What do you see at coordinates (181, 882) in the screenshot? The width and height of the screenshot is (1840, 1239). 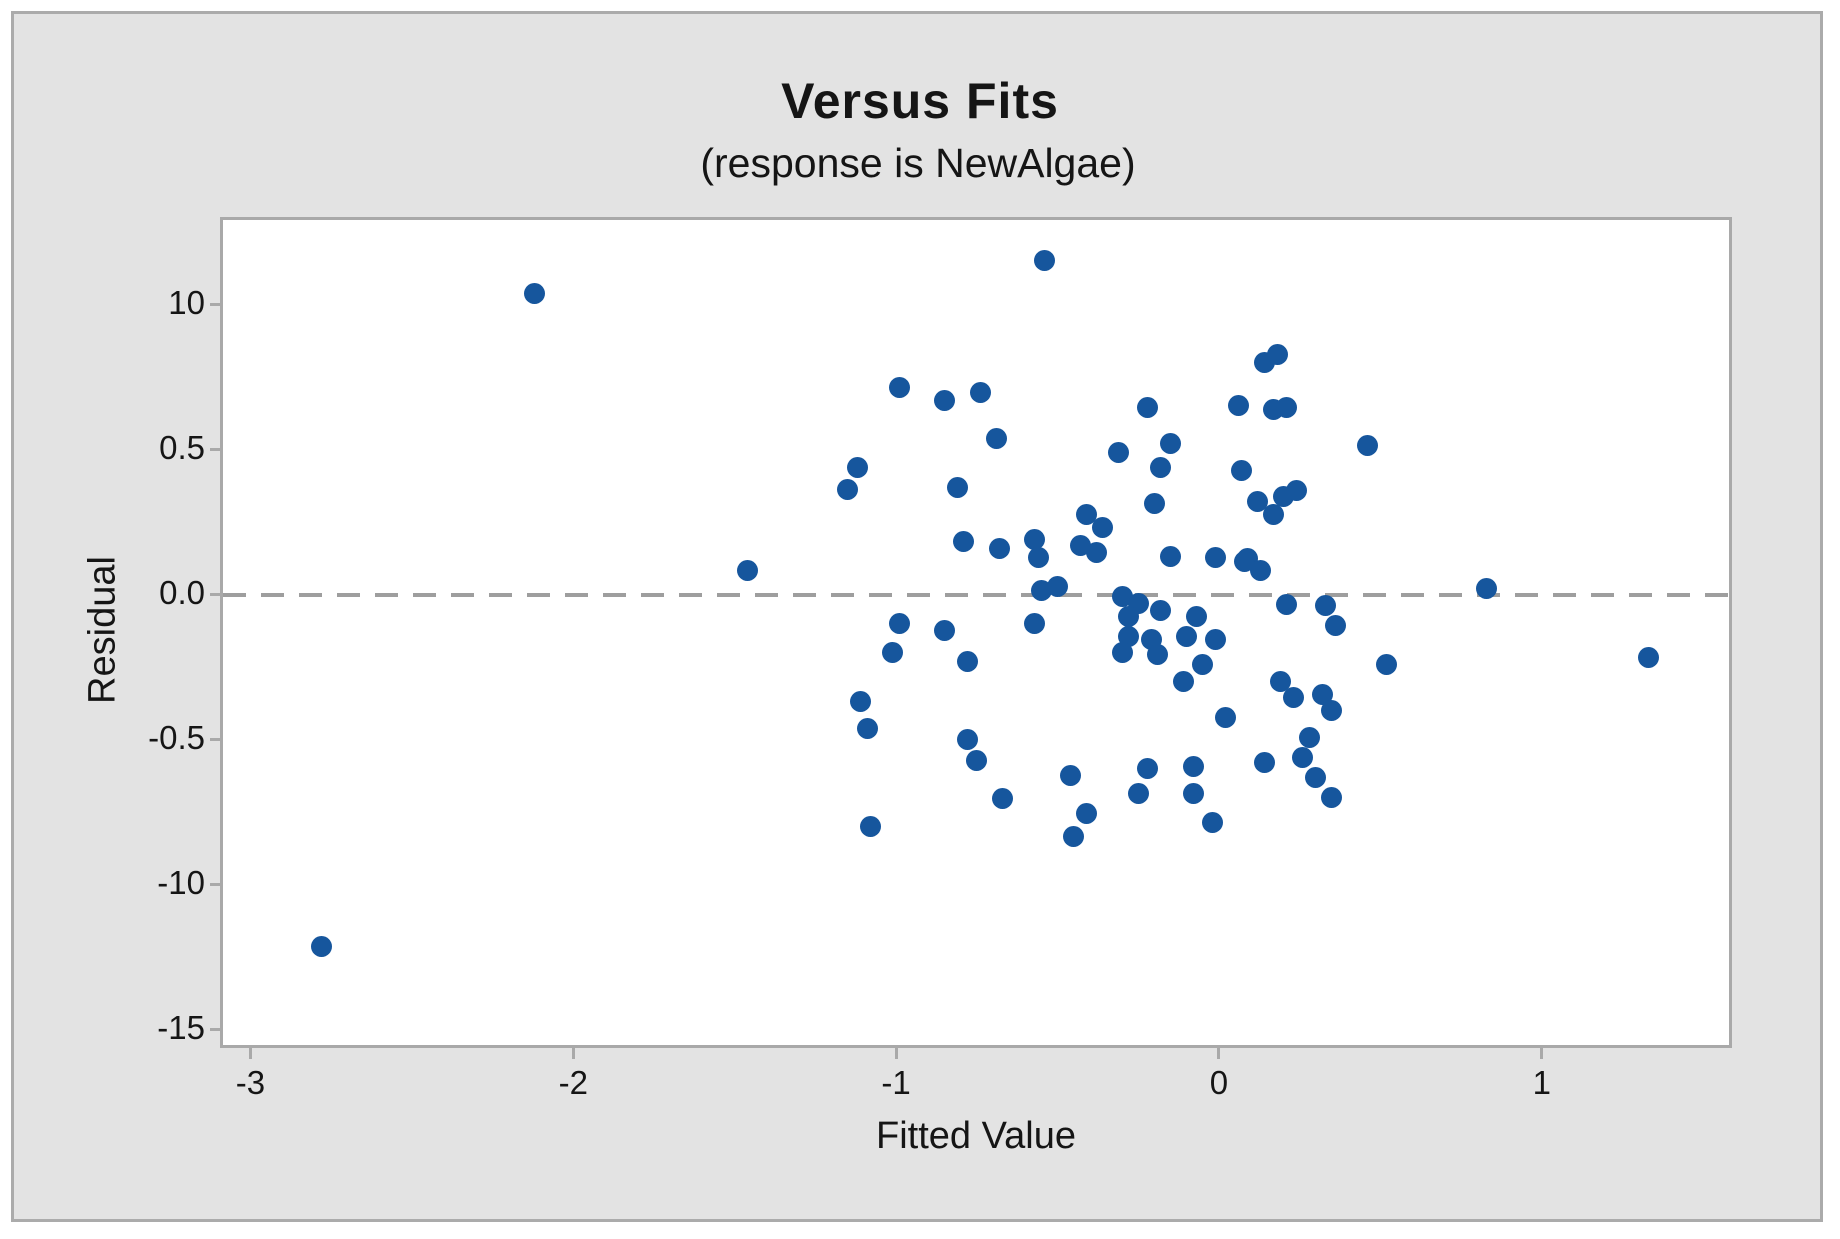 I see `y-axis-tick-label: -10` at bounding box center [181, 882].